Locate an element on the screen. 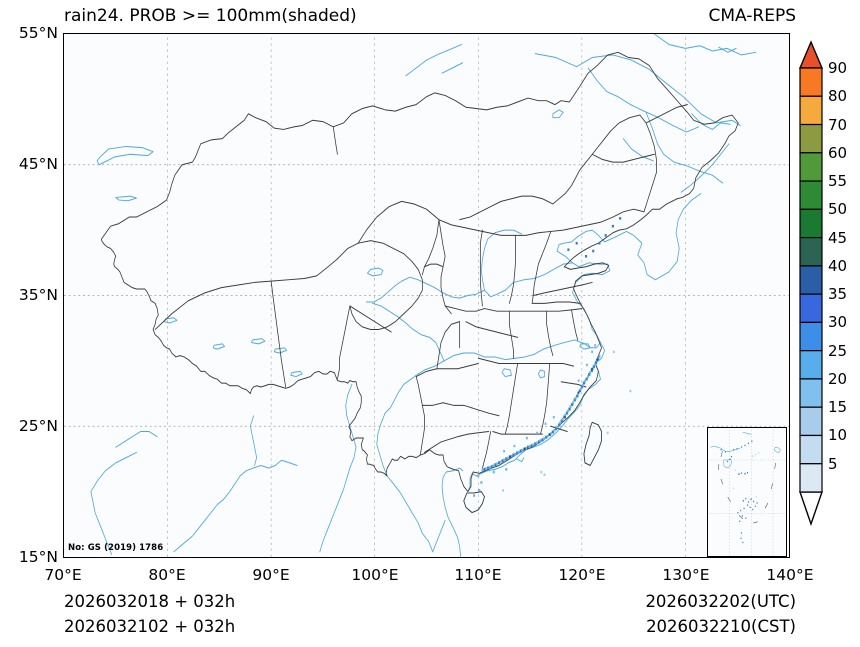 The width and height of the screenshot is (860, 647). colorbar-tick-label: 35 is located at coordinates (838, 294).